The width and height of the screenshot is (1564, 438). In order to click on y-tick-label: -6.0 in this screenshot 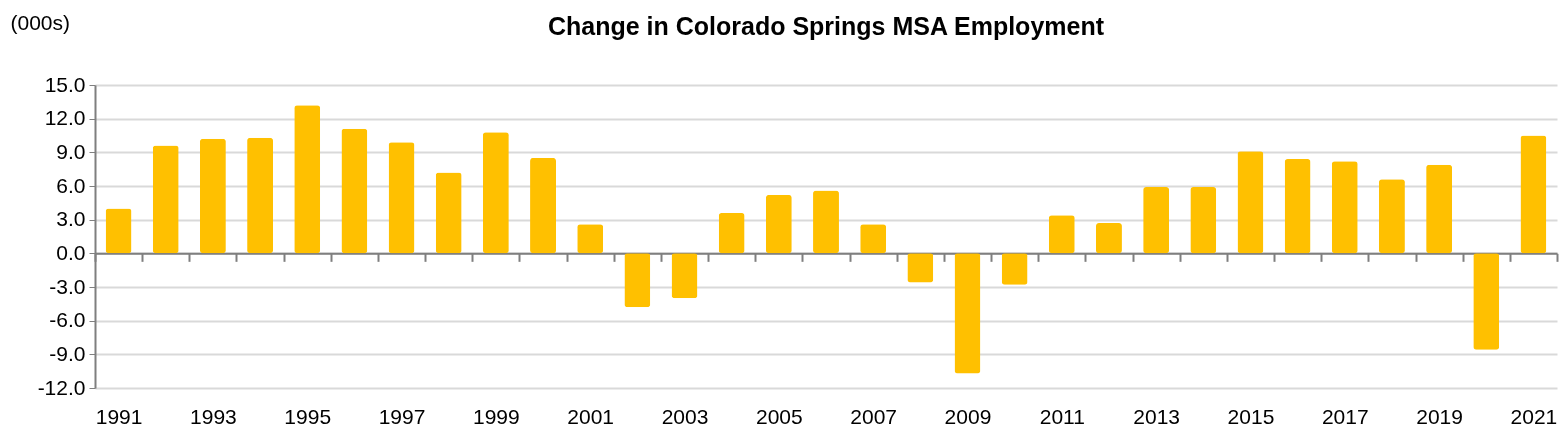, I will do `click(67, 320)`.